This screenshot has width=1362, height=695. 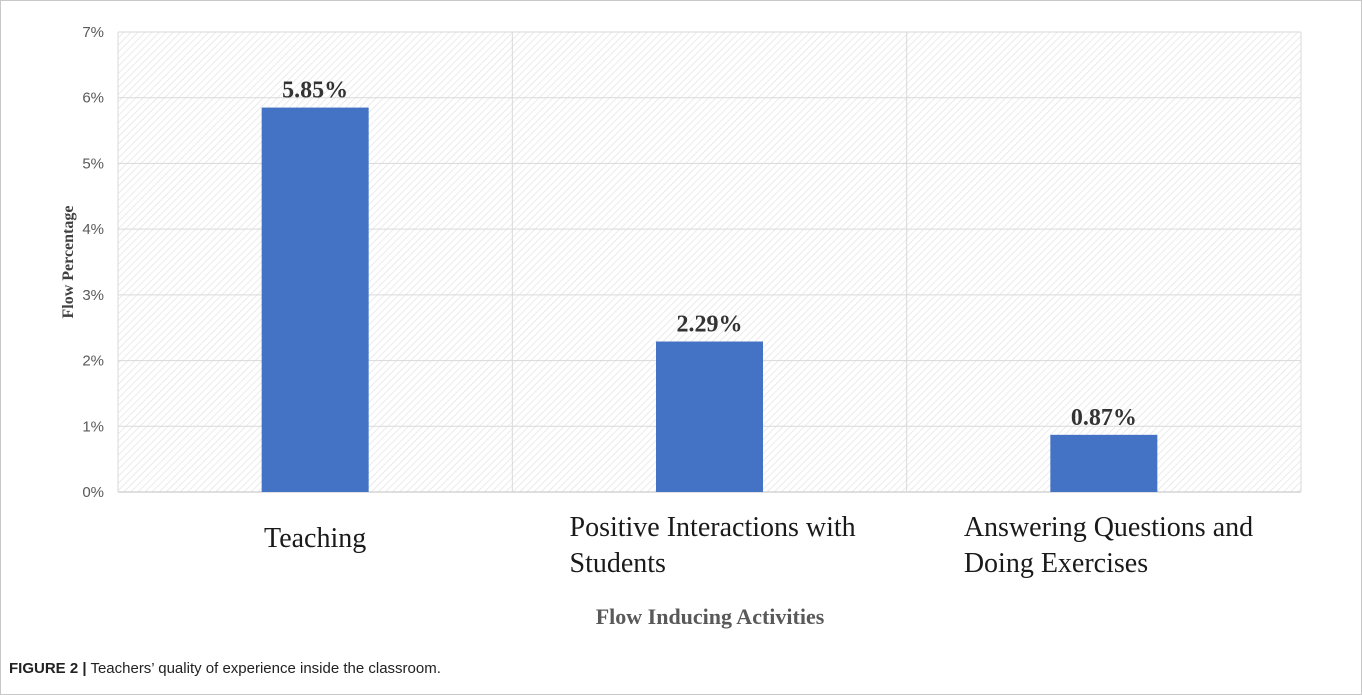 I want to click on y-tick-label: 3%, so click(x=93, y=295).